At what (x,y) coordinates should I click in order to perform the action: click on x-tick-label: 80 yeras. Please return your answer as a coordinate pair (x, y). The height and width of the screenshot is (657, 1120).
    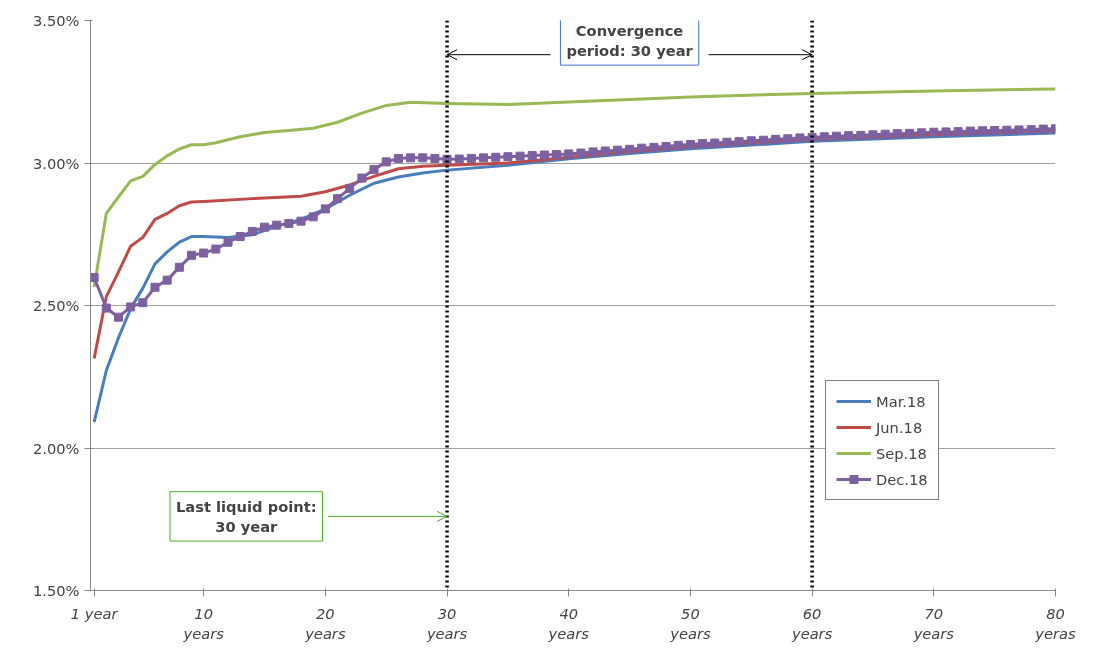
    Looking at the image, I should click on (1055, 623).